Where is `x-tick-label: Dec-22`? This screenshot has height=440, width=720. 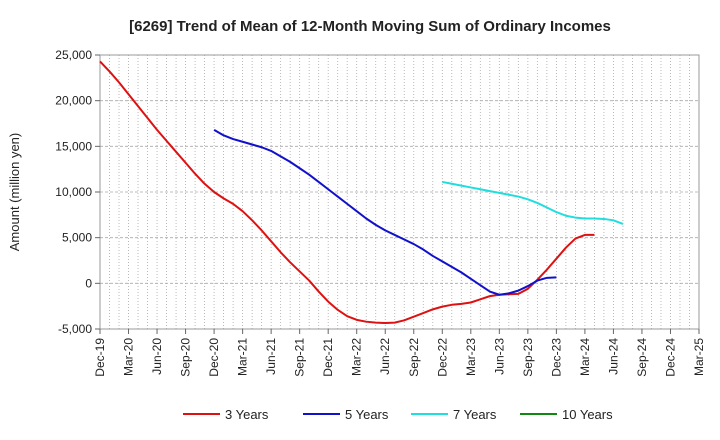 x-tick-label: Dec-22 is located at coordinates (442, 357).